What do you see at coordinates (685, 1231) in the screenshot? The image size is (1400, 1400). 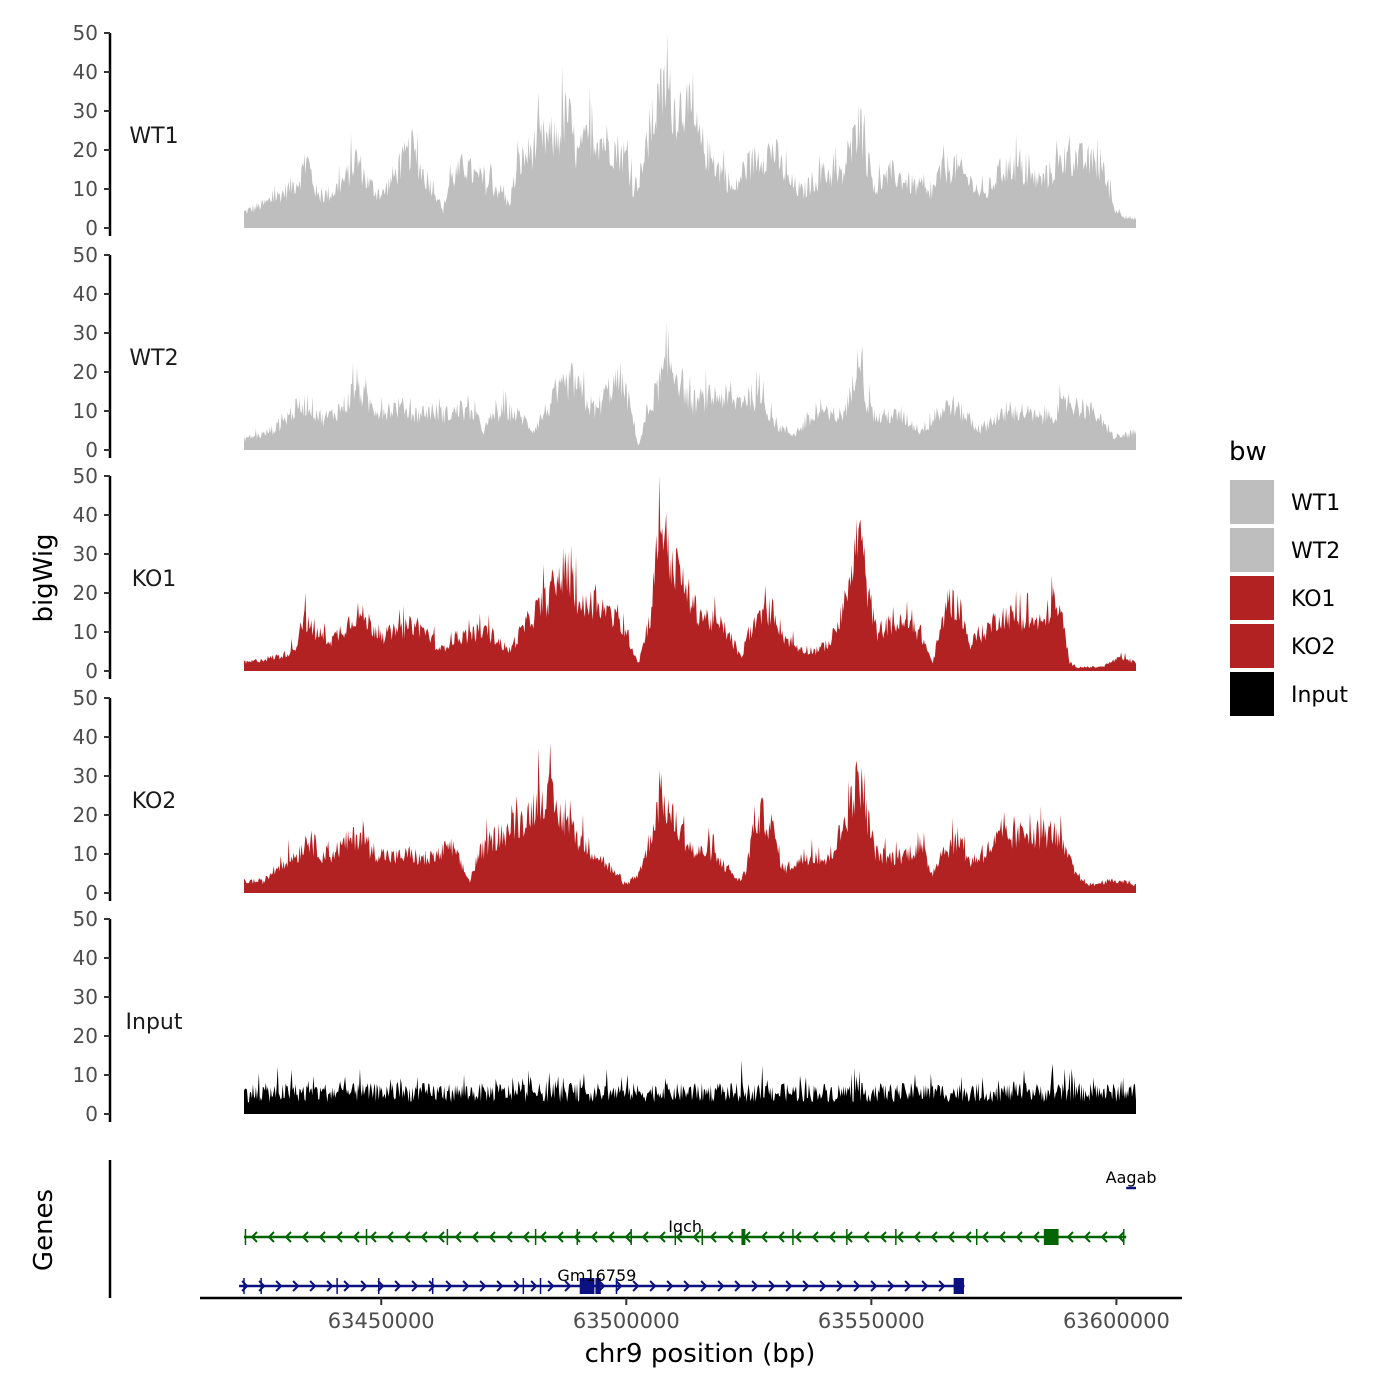 I see `gene-iqch: Iqch` at bounding box center [685, 1231].